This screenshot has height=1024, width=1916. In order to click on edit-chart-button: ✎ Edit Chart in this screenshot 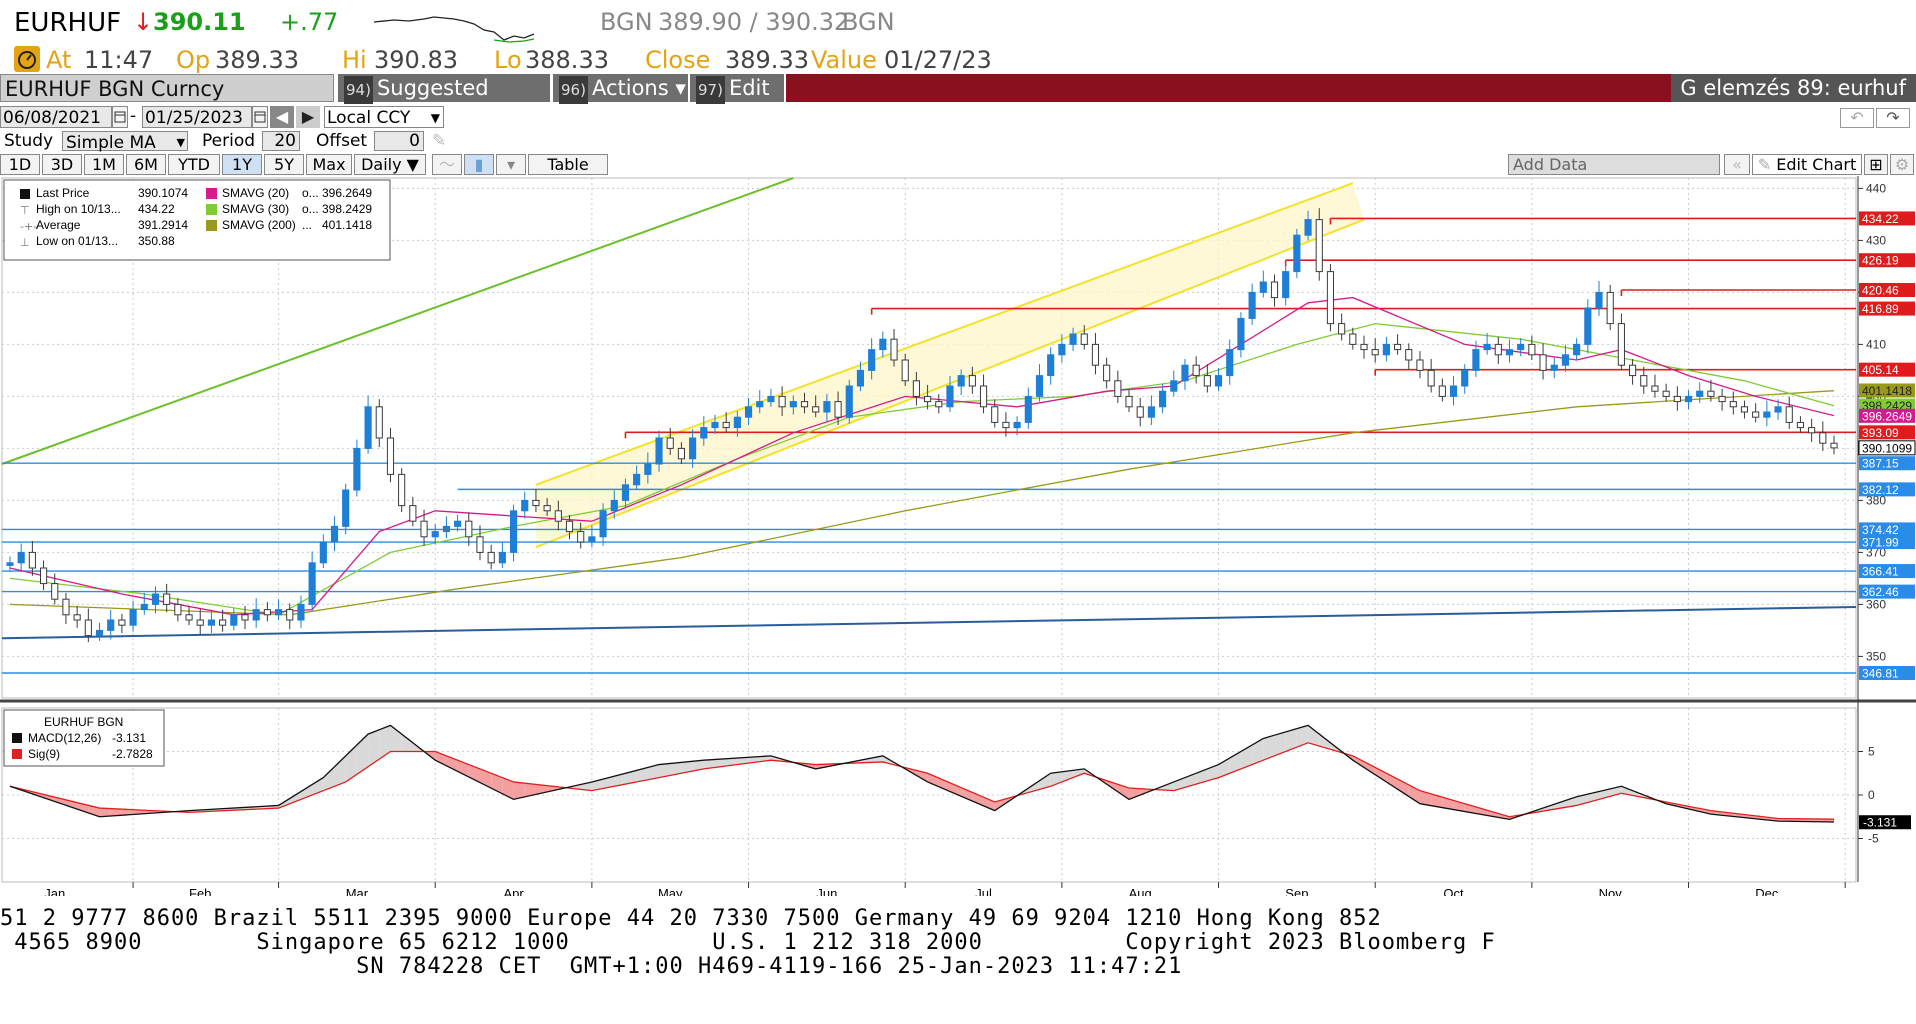, I will do `click(1807, 164)`.